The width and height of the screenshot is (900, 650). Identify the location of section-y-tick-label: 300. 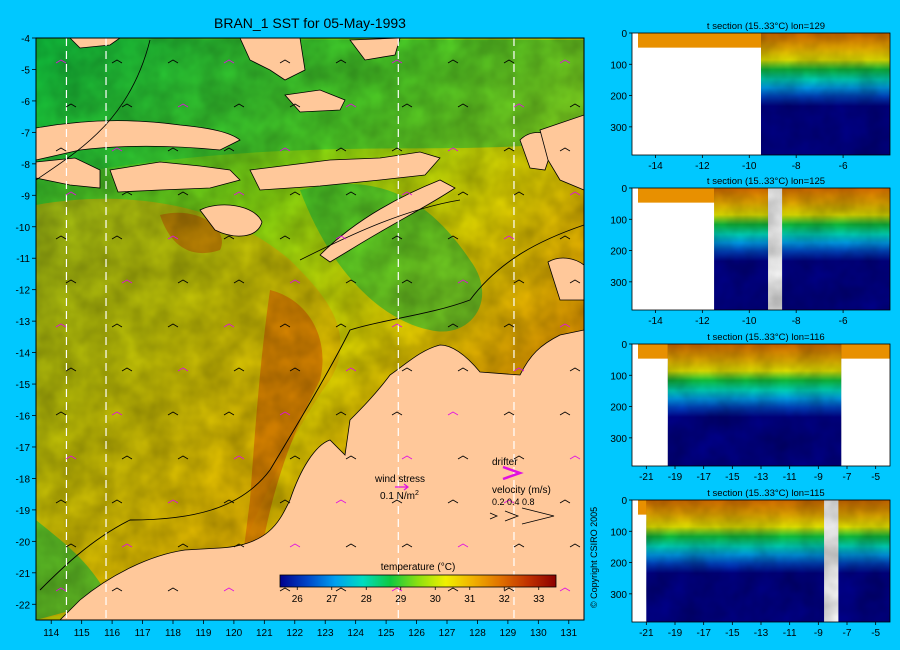
(618, 439).